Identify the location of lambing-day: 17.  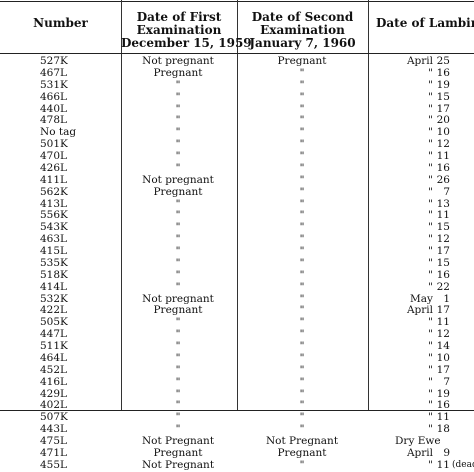
(443, 251).